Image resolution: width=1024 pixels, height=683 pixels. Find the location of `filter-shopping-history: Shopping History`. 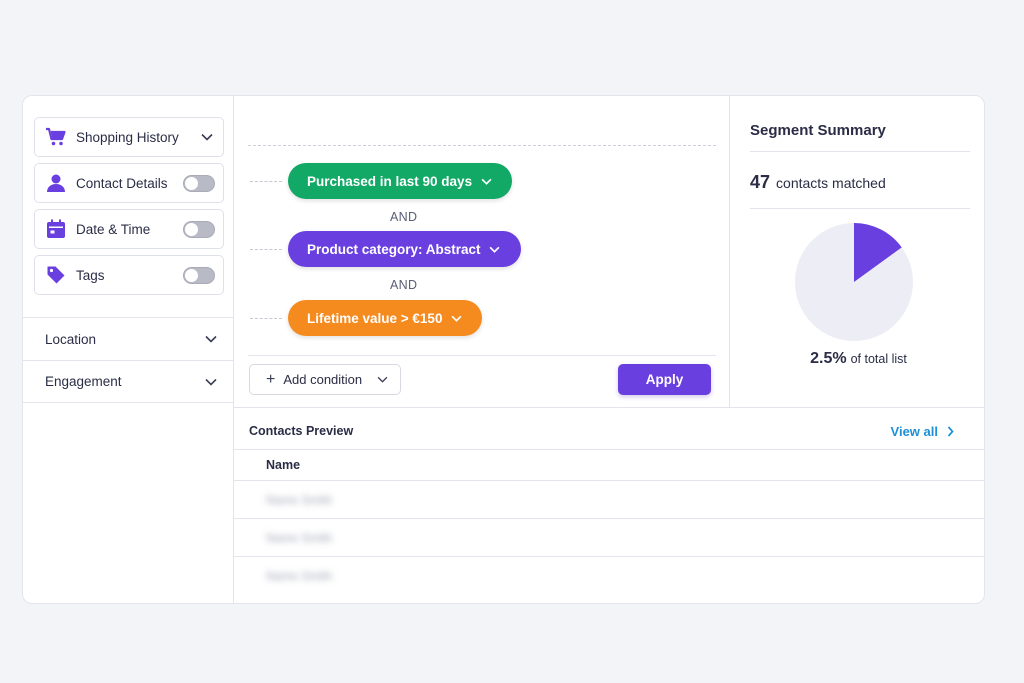

filter-shopping-history: Shopping History is located at coordinates (129, 137).